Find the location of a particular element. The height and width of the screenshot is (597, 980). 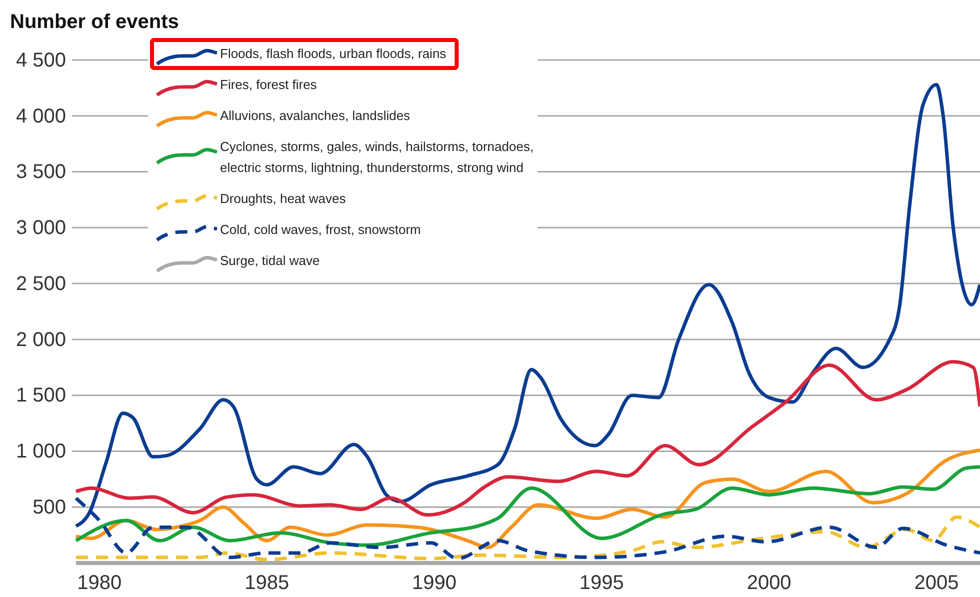

y-tick-label: 4 500 is located at coordinates (41, 60).